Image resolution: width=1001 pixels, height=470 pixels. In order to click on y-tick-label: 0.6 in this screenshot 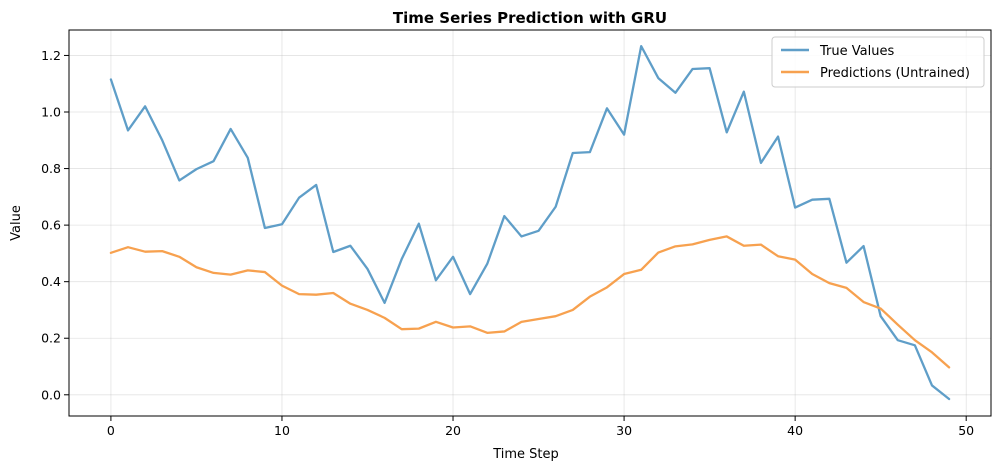, I will do `click(51, 225)`.